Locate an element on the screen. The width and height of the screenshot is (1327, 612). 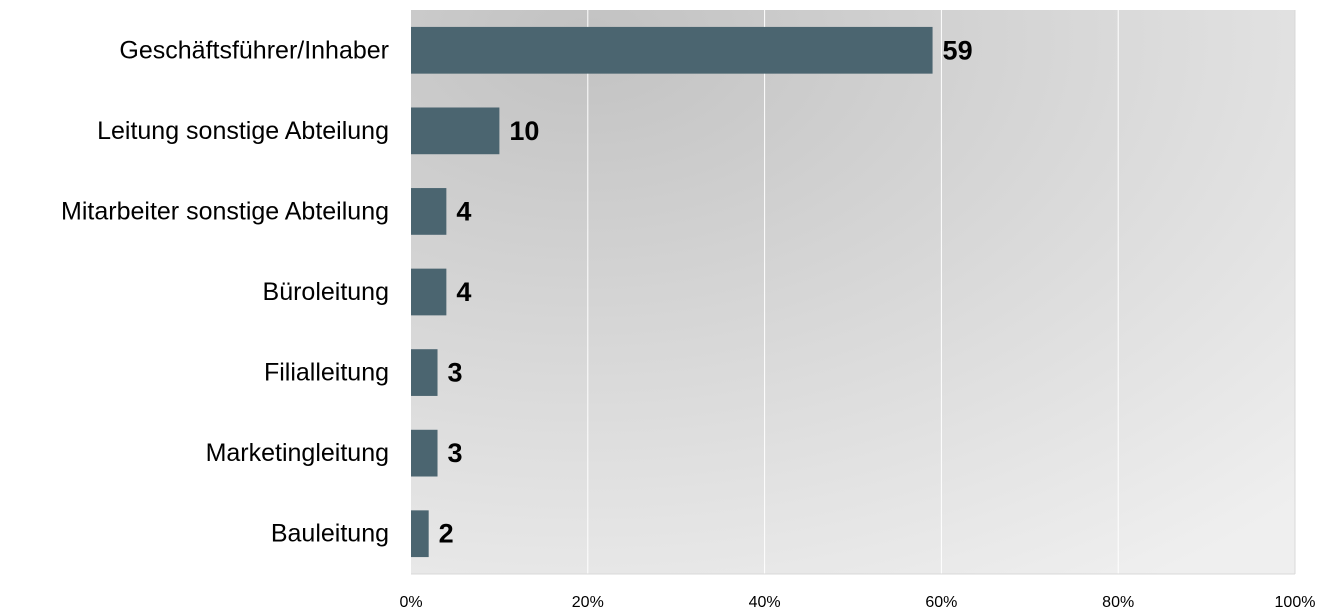
x-axis-ticks: 0% 20% 40% 60% 80% 100% is located at coordinates (857, 602).